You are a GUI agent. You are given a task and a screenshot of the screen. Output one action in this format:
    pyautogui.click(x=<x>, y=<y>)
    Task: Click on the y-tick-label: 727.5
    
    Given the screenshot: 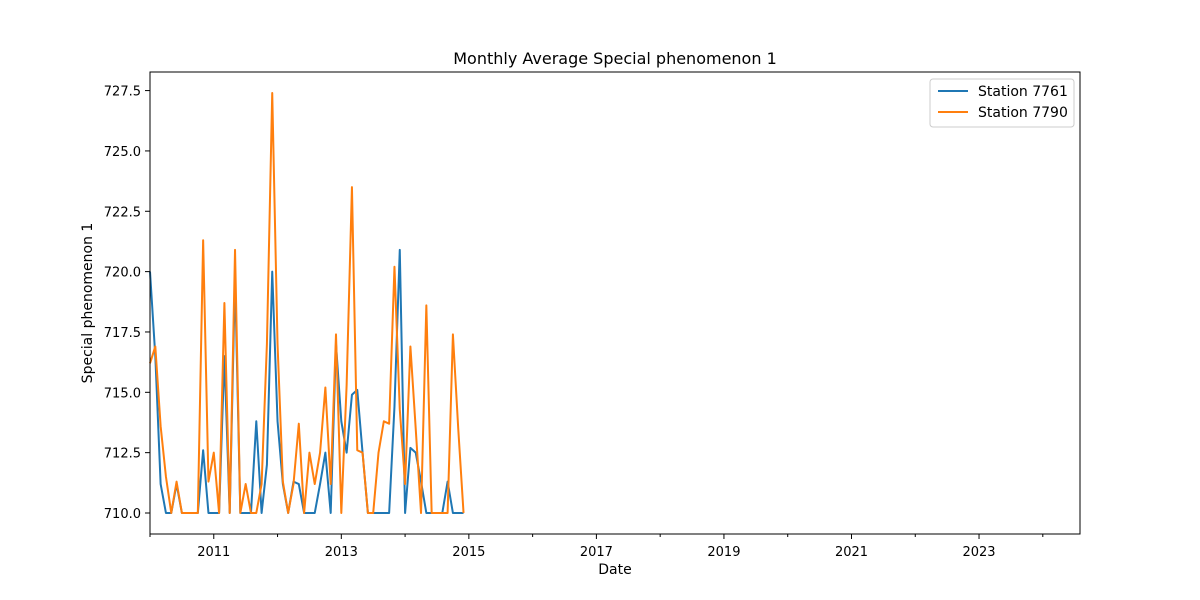 What is the action you would take?
    pyautogui.click(x=122, y=92)
    